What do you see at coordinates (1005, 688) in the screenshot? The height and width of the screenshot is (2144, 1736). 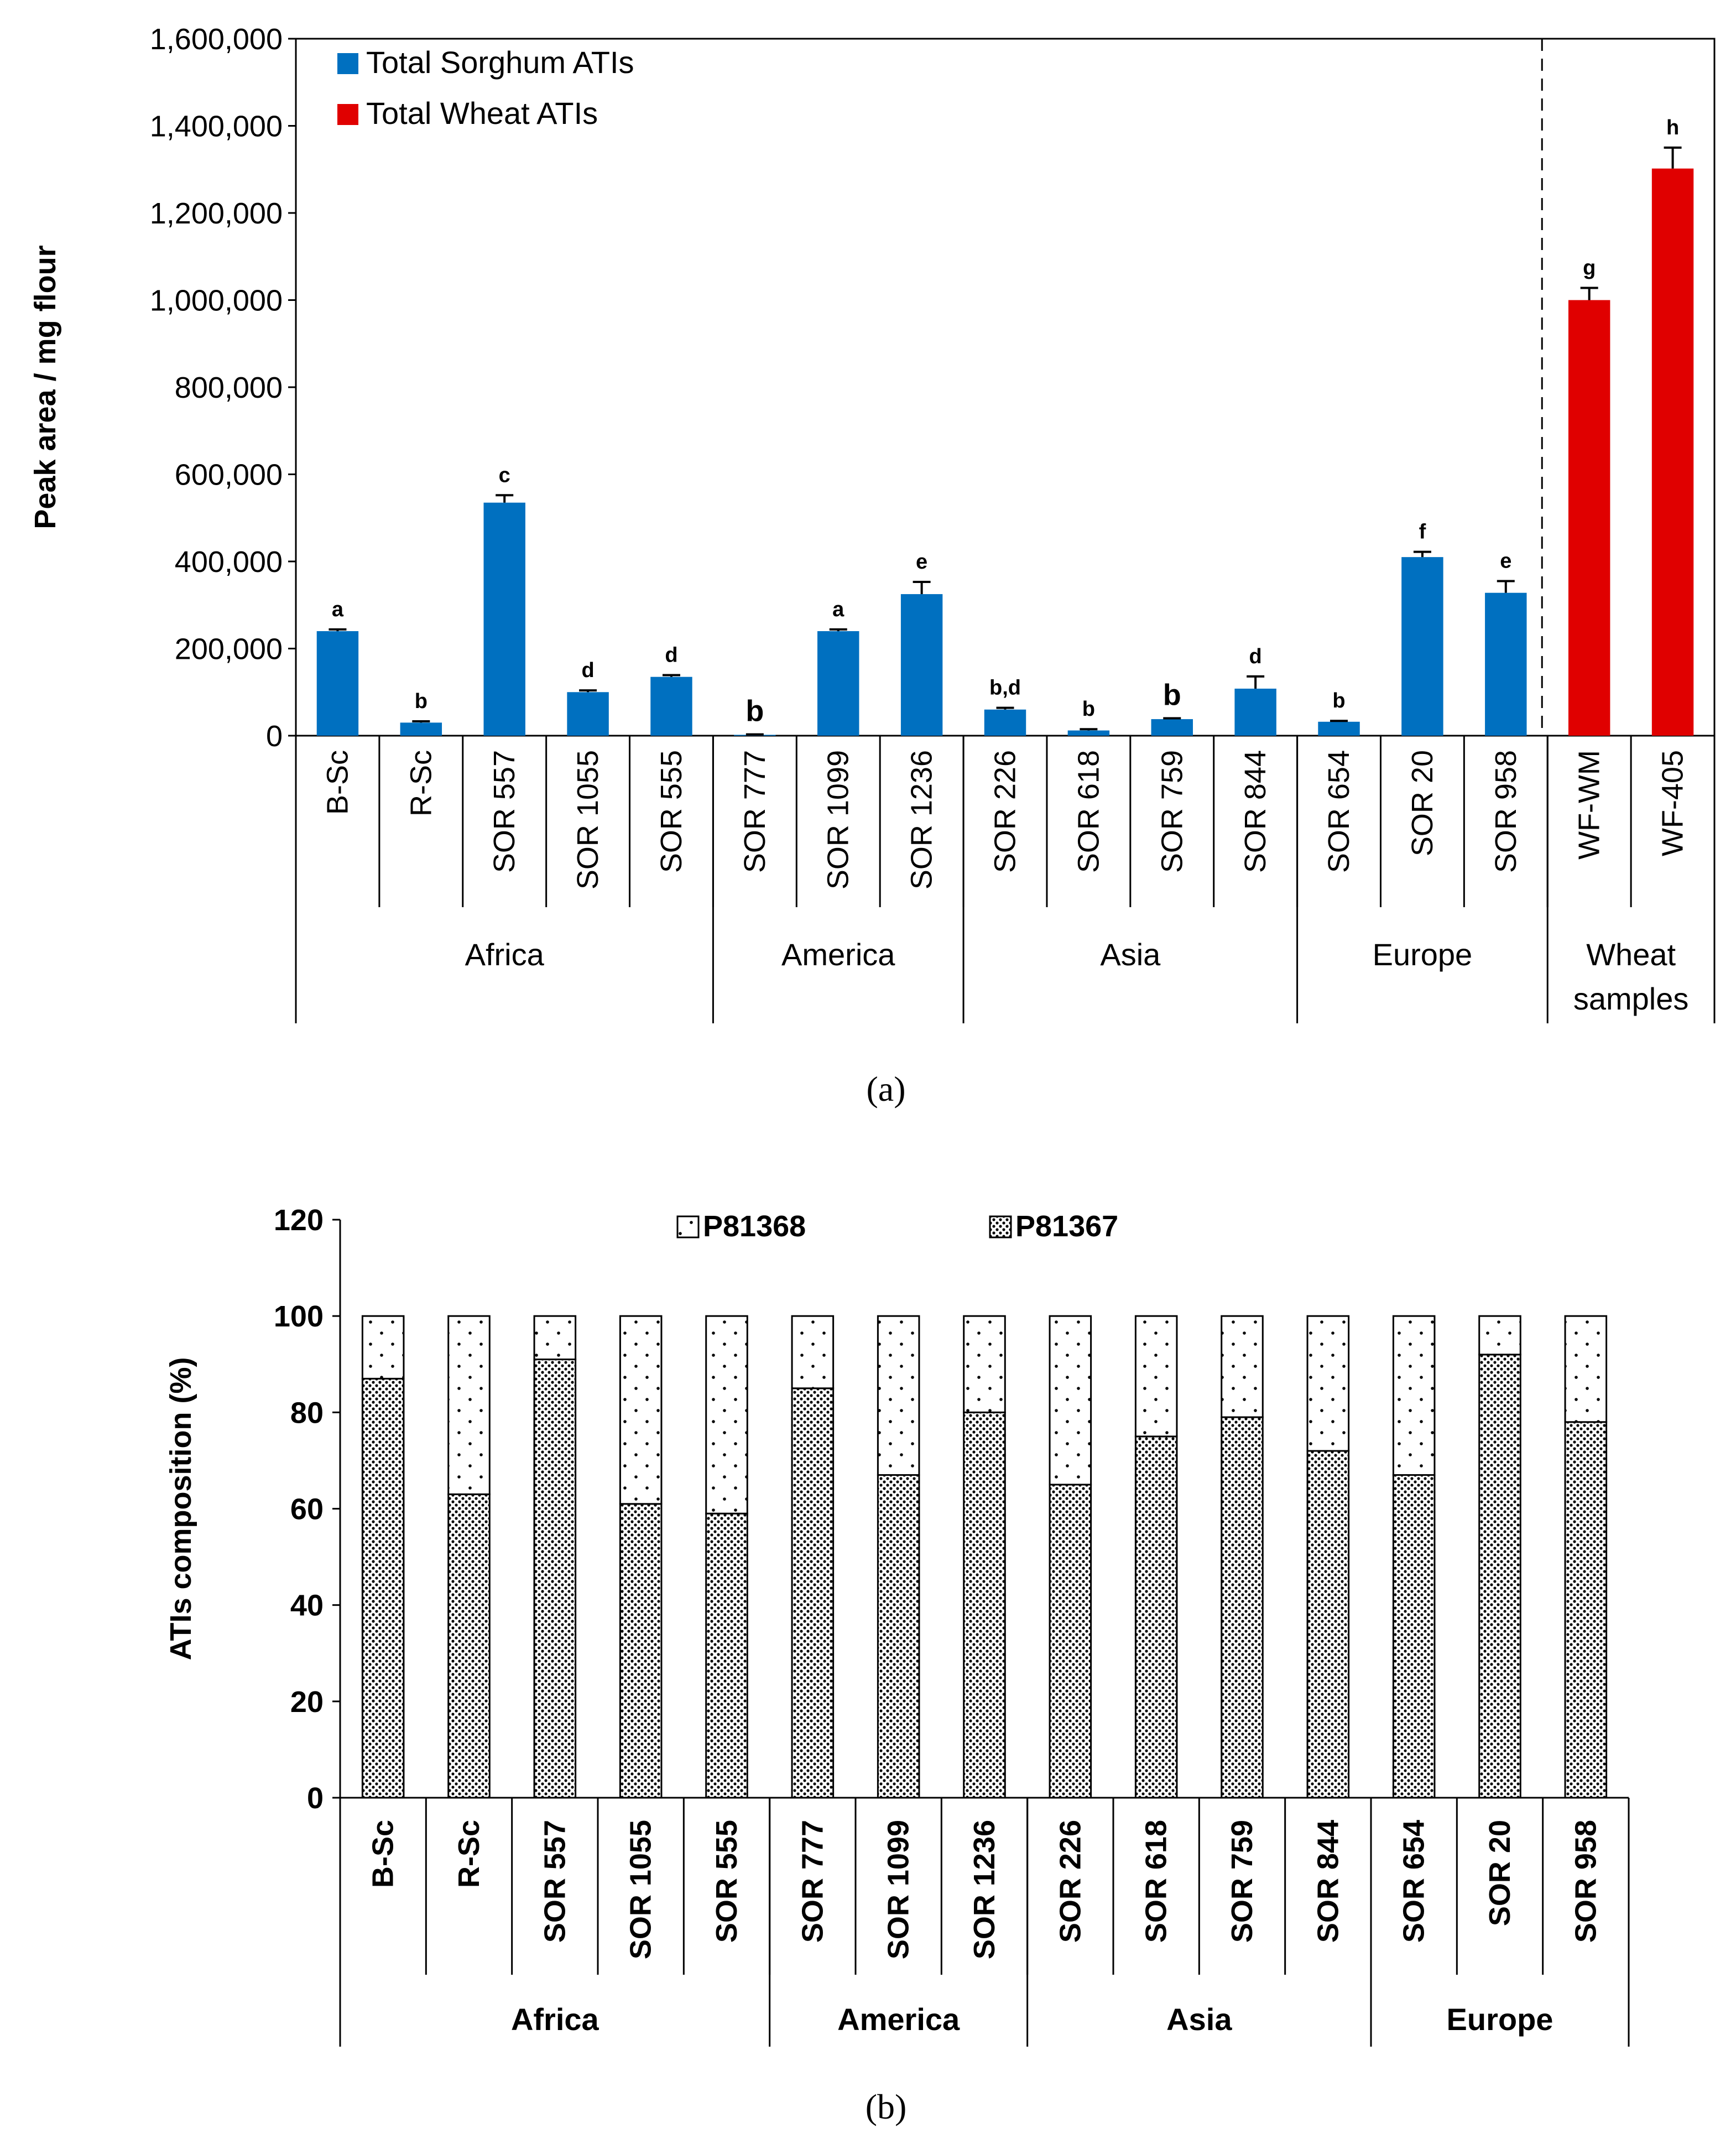 I see `significance-letter: b,d` at bounding box center [1005, 688].